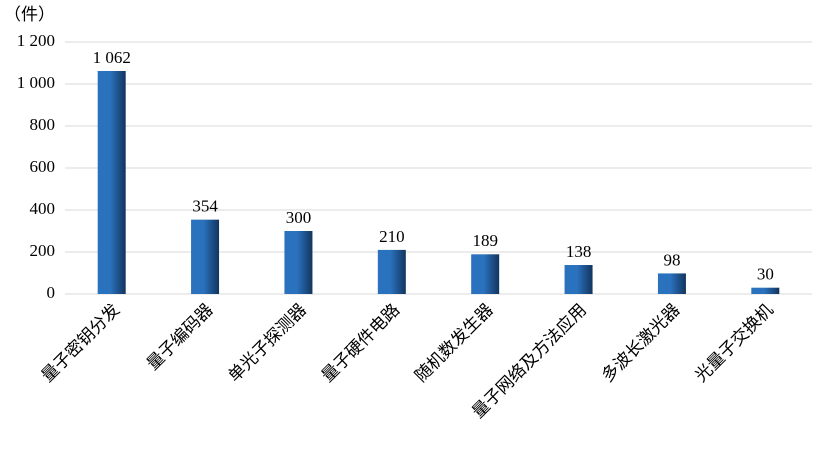  What do you see at coordinates (454, 343) in the screenshot?
I see `x-tick-label: 随机数发生器` at bounding box center [454, 343].